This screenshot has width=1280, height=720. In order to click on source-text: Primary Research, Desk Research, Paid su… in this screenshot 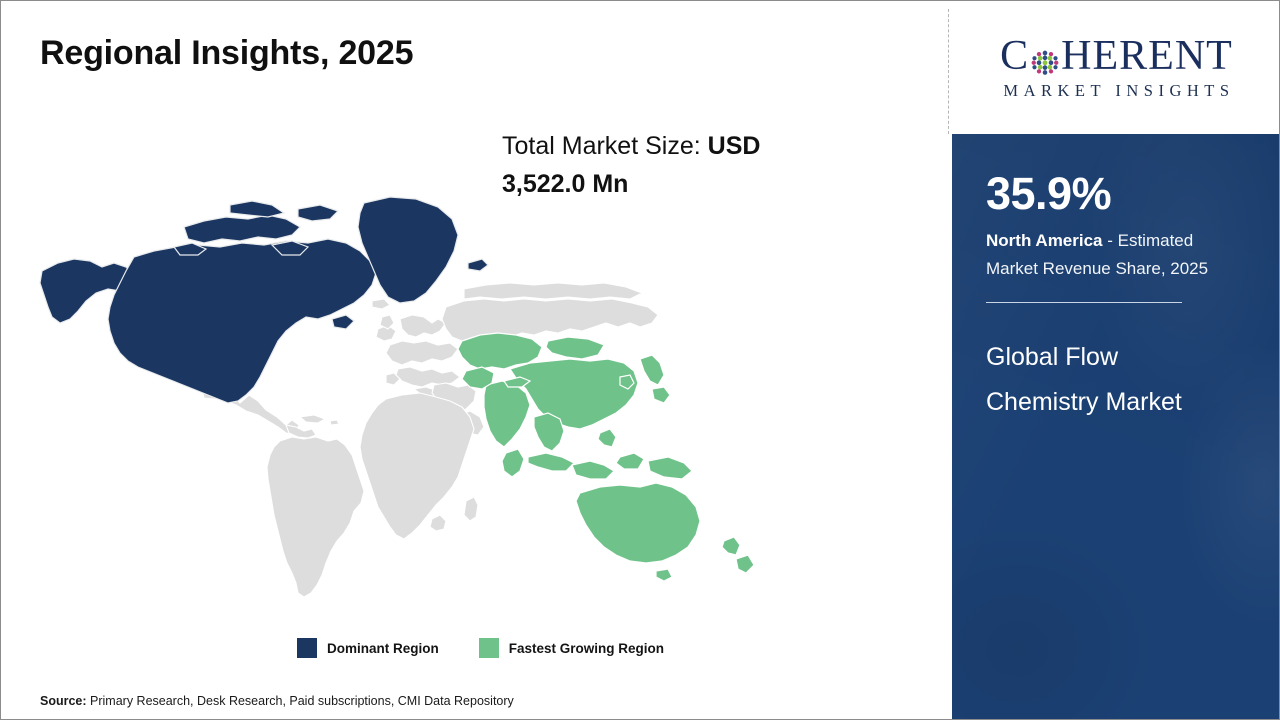, I will do `click(300, 701)`.